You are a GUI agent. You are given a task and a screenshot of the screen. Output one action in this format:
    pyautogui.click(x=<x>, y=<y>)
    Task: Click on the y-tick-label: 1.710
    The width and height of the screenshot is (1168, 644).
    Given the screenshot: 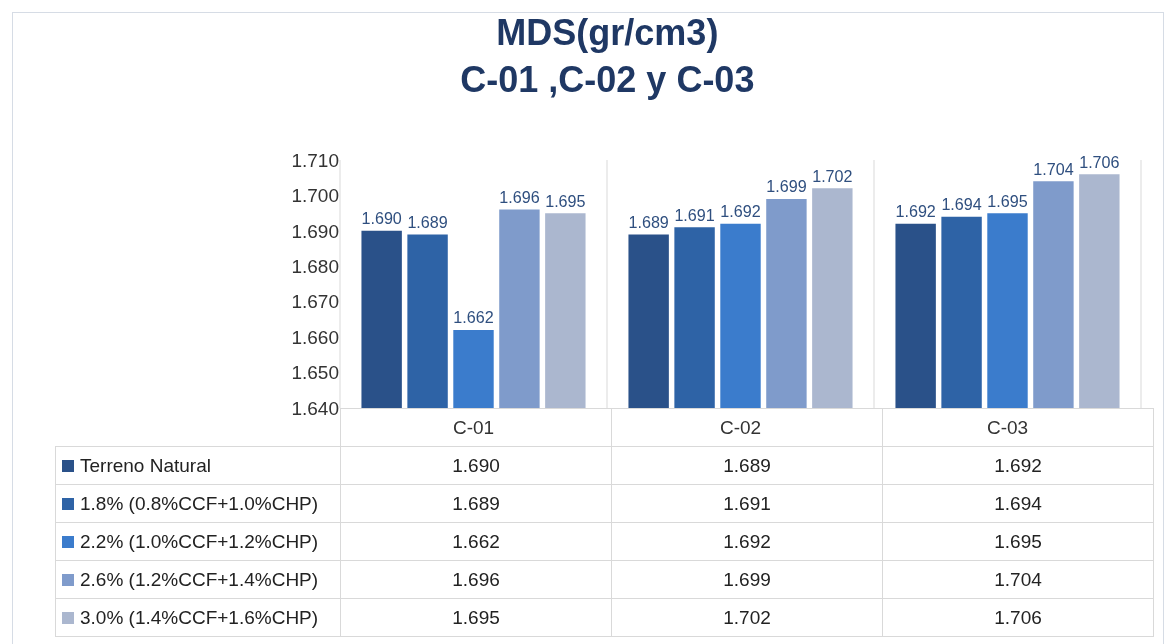 What is the action you would take?
    pyautogui.click(x=315, y=160)
    